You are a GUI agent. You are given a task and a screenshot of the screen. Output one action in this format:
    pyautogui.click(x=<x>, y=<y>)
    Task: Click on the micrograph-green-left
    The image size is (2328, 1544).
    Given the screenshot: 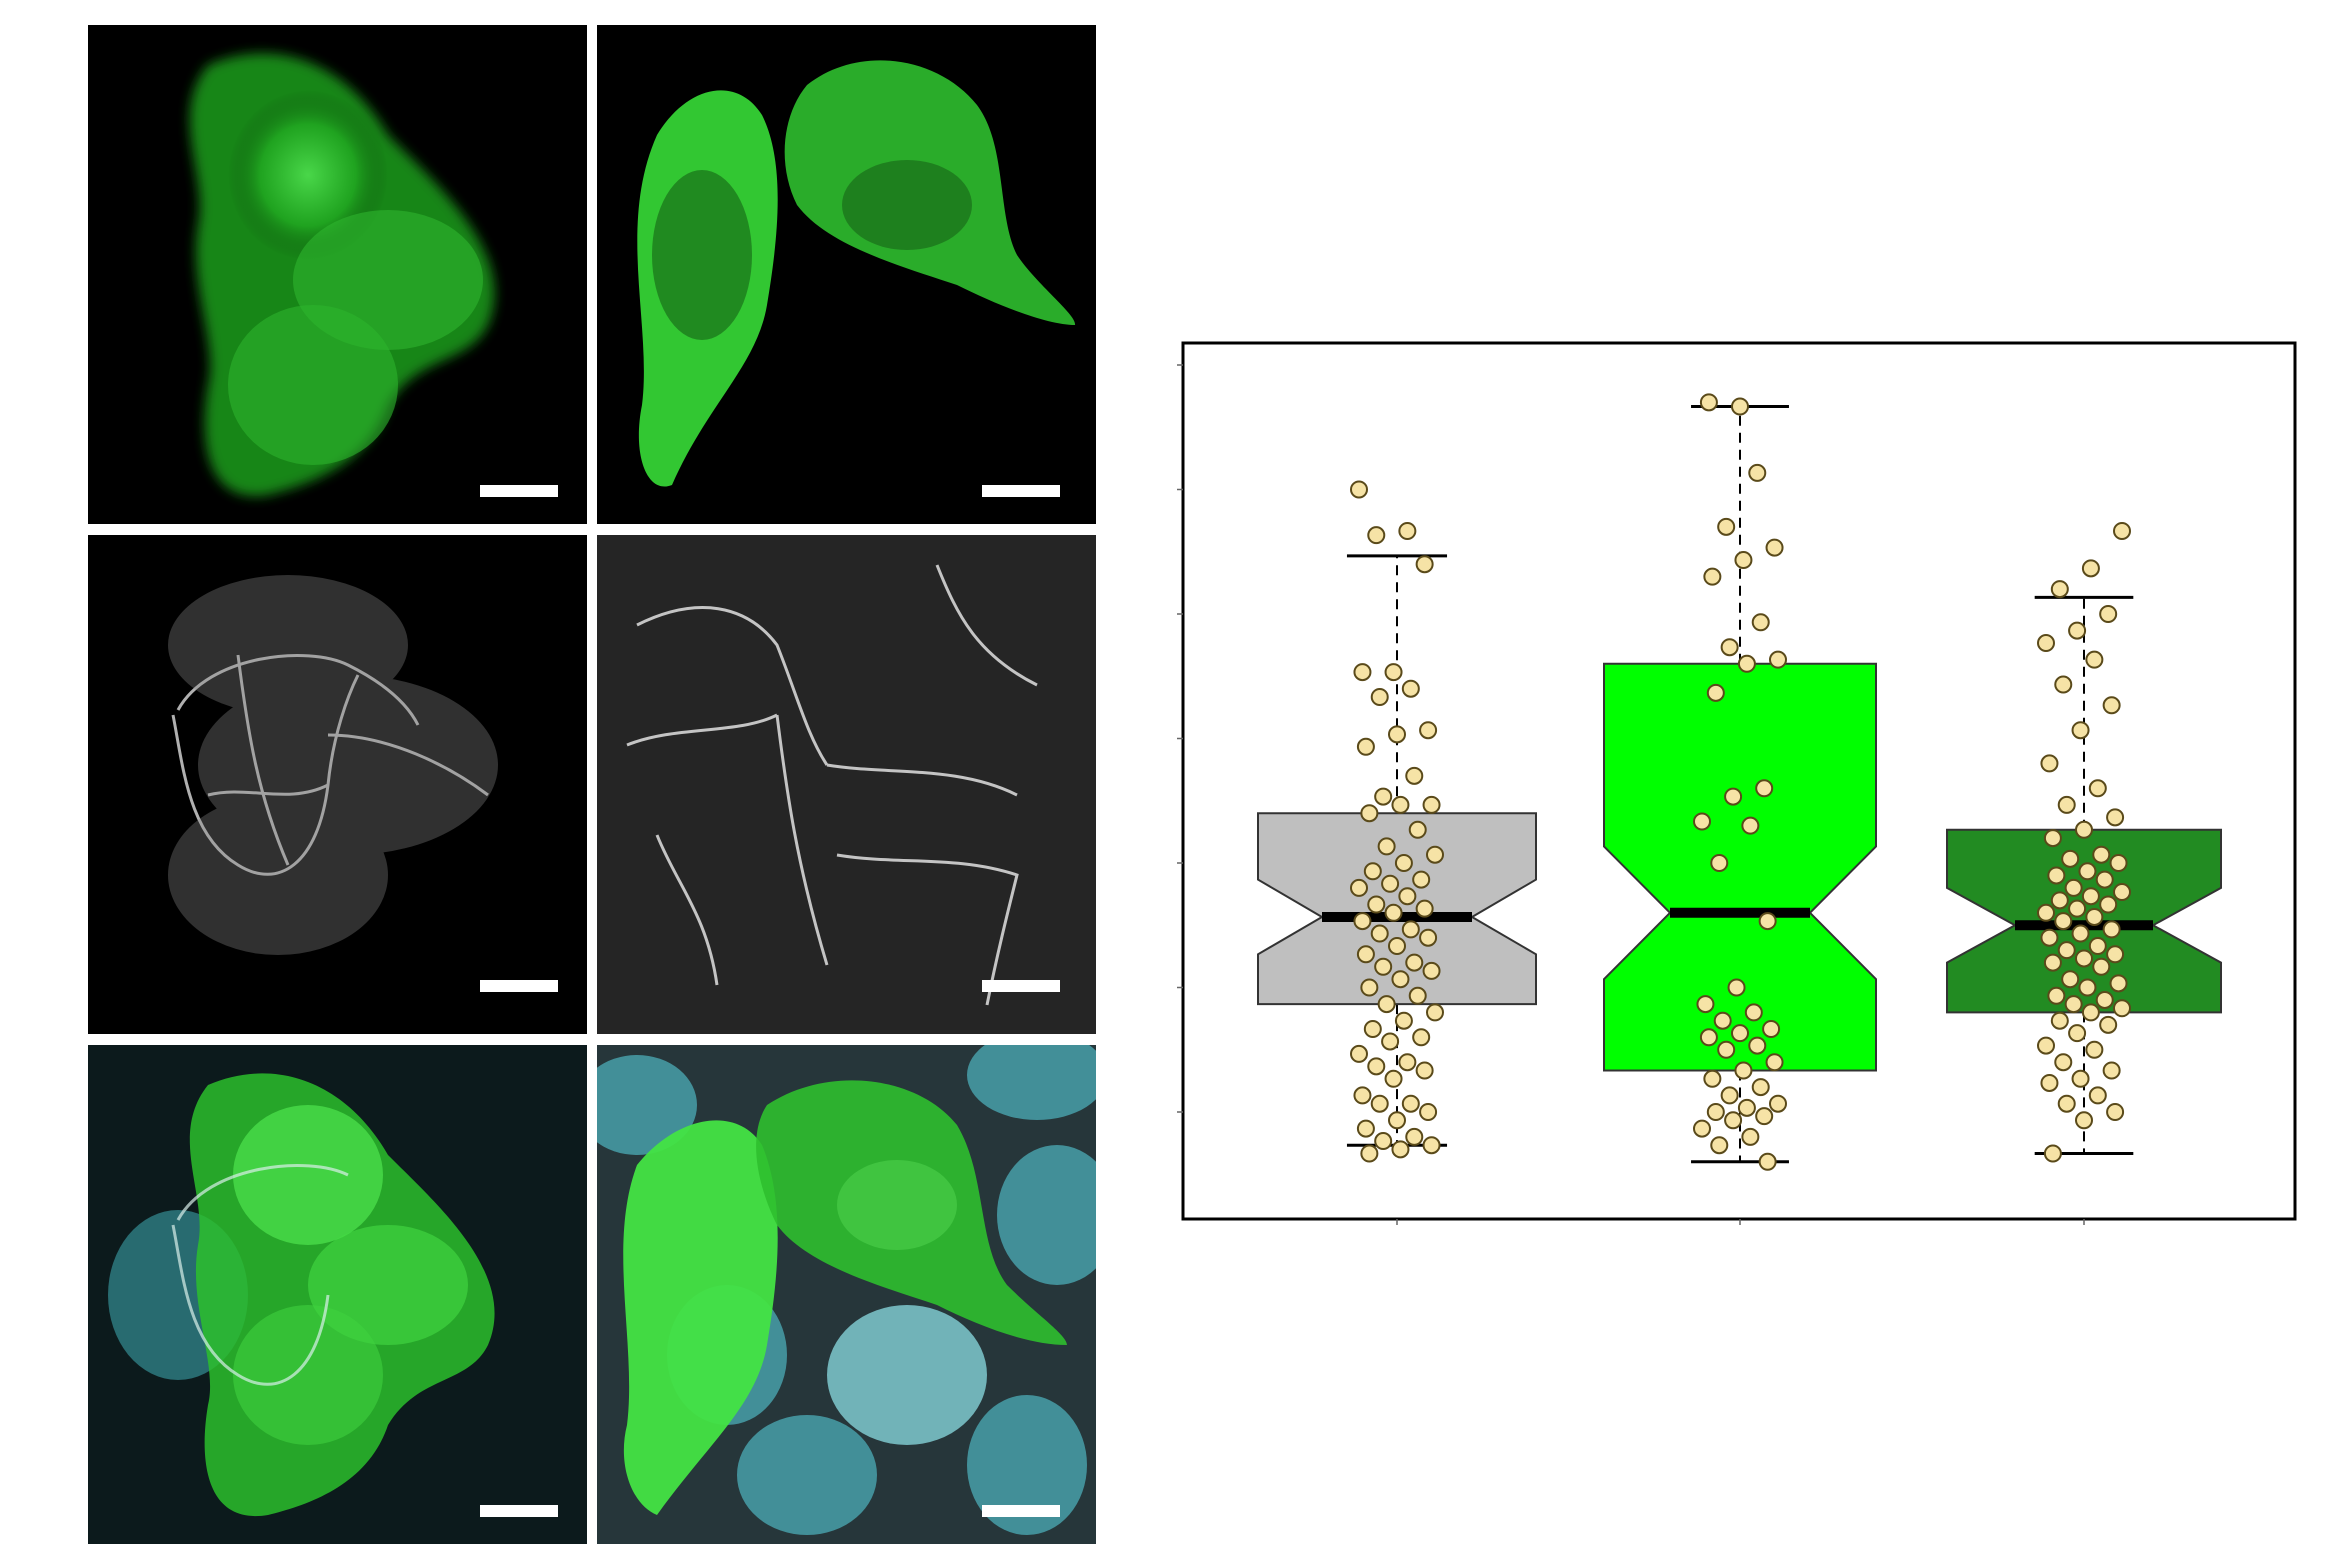 What is the action you would take?
    pyautogui.click(x=342, y=275)
    